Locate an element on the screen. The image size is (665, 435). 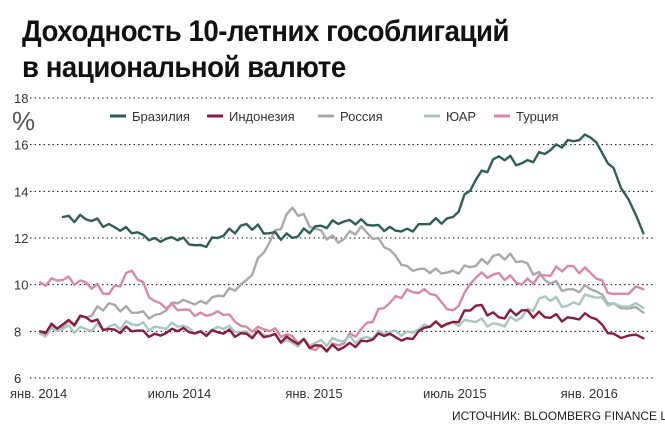
y-tick-label: 6 is located at coordinates (17, 378).